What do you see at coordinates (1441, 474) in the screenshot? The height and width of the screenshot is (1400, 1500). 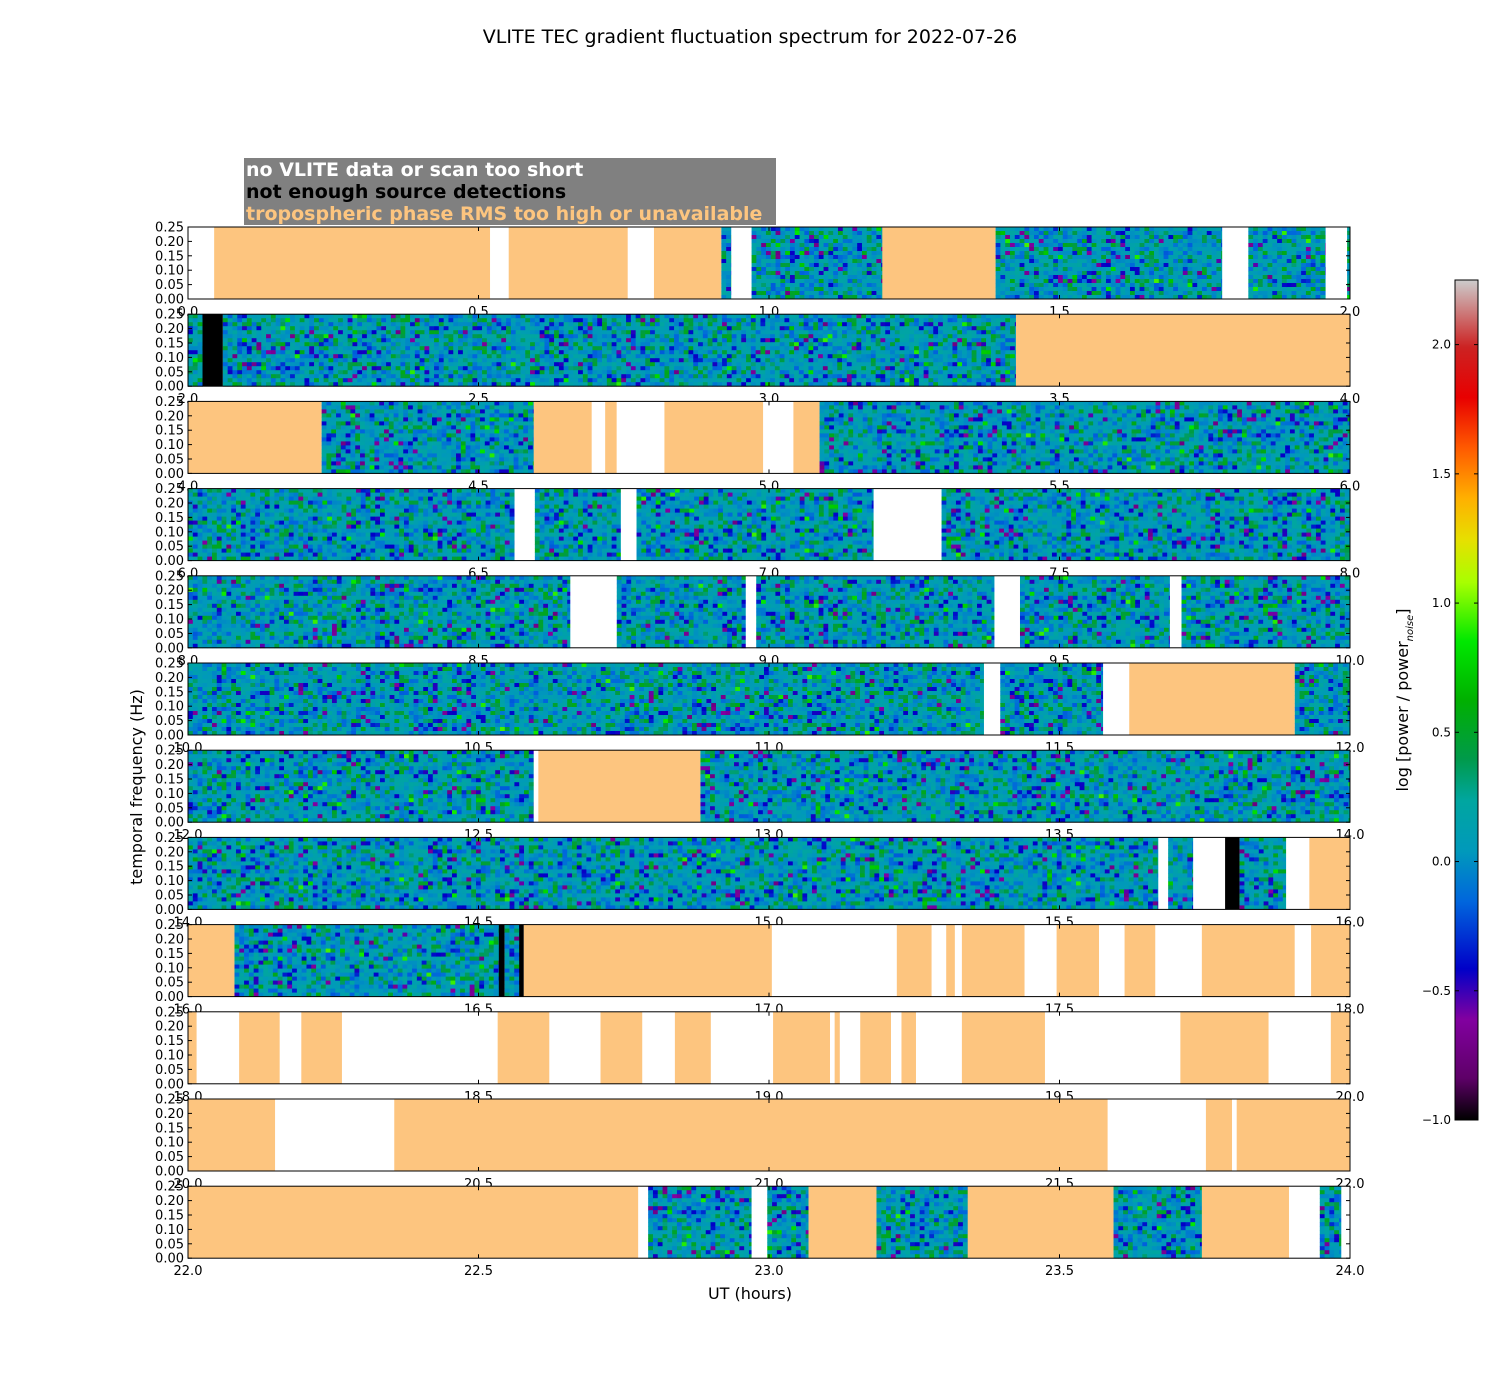 I see `colorbar-tick-label: 1.5` at bounding box center [1441, 474].